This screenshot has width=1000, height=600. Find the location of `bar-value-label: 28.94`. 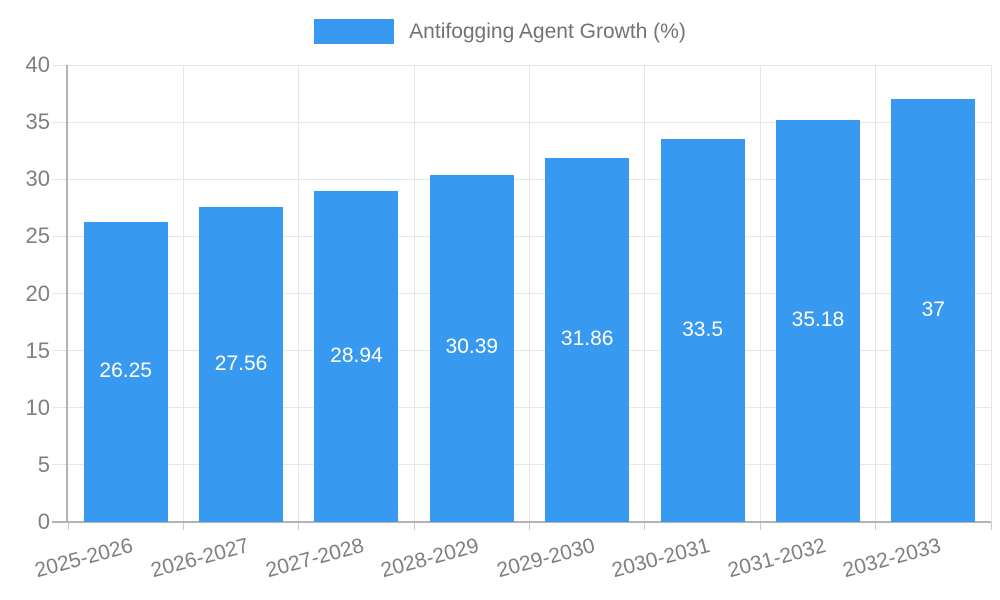

bar-value-label: 28.94 is located at coordinates (356, 355).